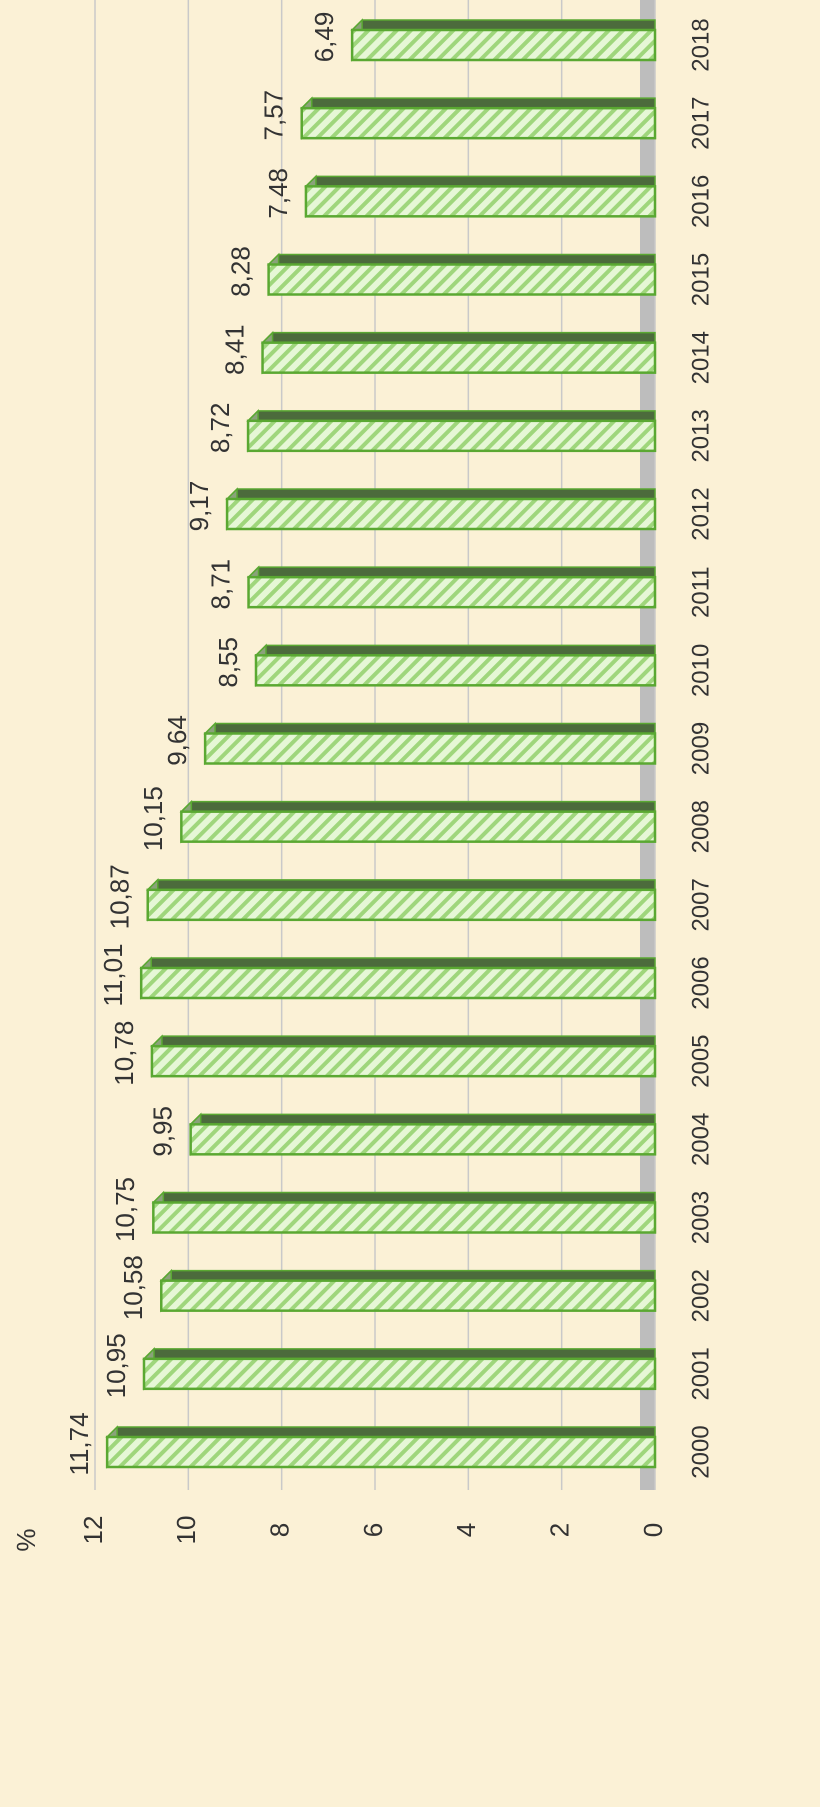 The image size is (820, 1807). I want to click on data-label: 10,58, so click(133, 1287).